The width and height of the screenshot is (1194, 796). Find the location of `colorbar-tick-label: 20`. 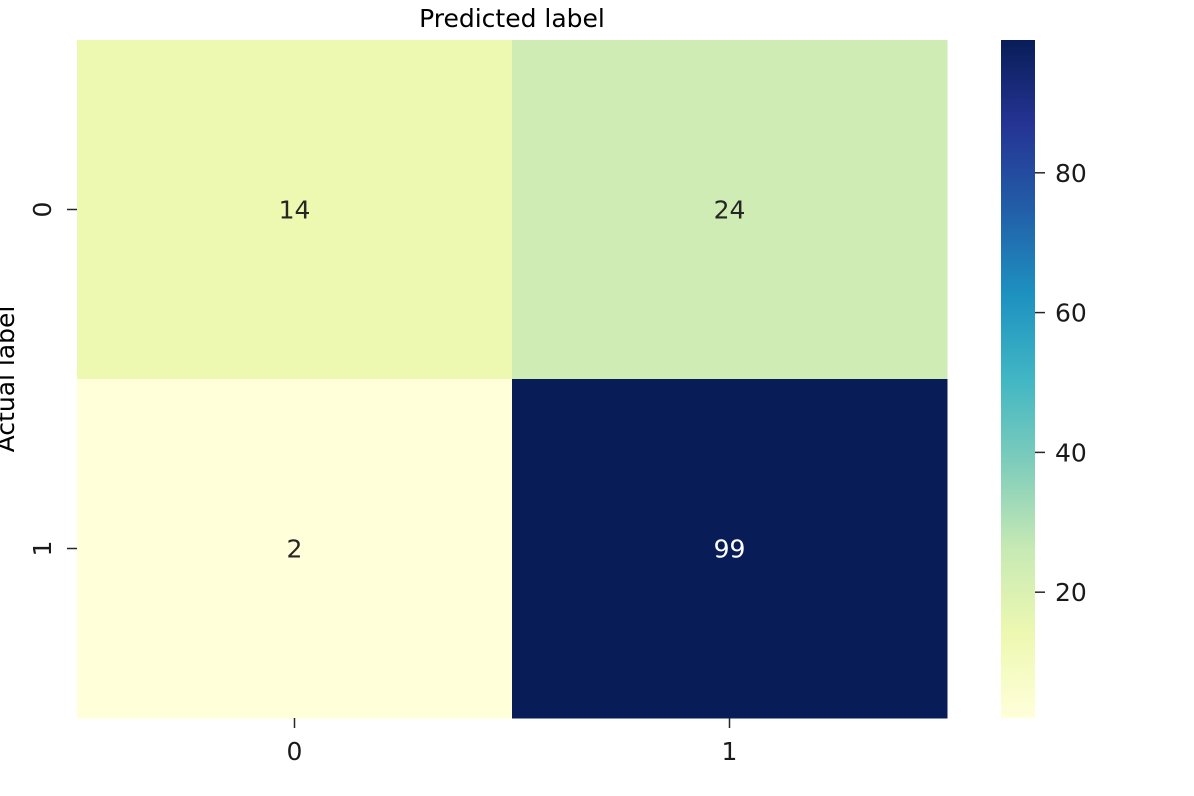

colorbar-tick-label: 20 is located at coordinates (1071, 592).